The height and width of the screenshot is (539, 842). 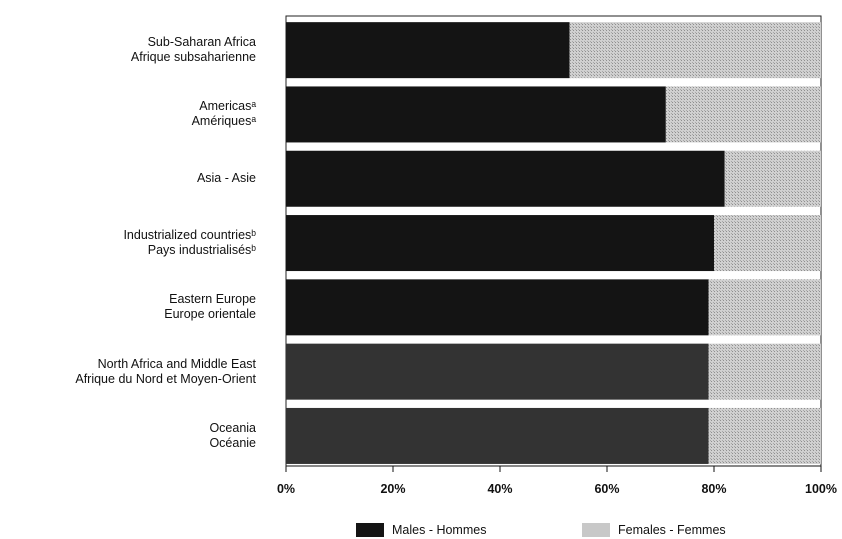 What do you see at coordinates (128, 114) in the screenshot?
I see `category-label-1: Americasᵃ Amériquesᵃ` at bounding box center [128, 114].